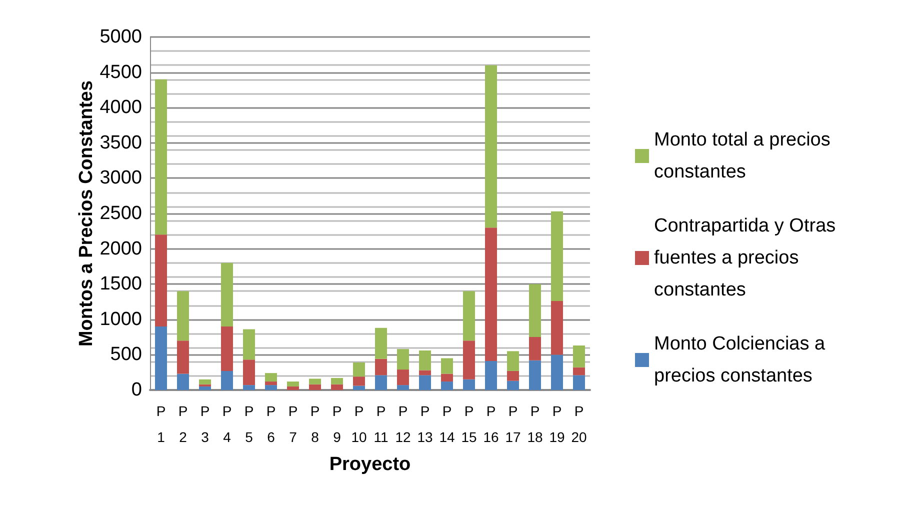 This screenshot has height=516, width=919. What do you see at coordinates (121, 284) in the screenshot?
I see `y-tick-label: 1500` at bounding box center [121, 284].